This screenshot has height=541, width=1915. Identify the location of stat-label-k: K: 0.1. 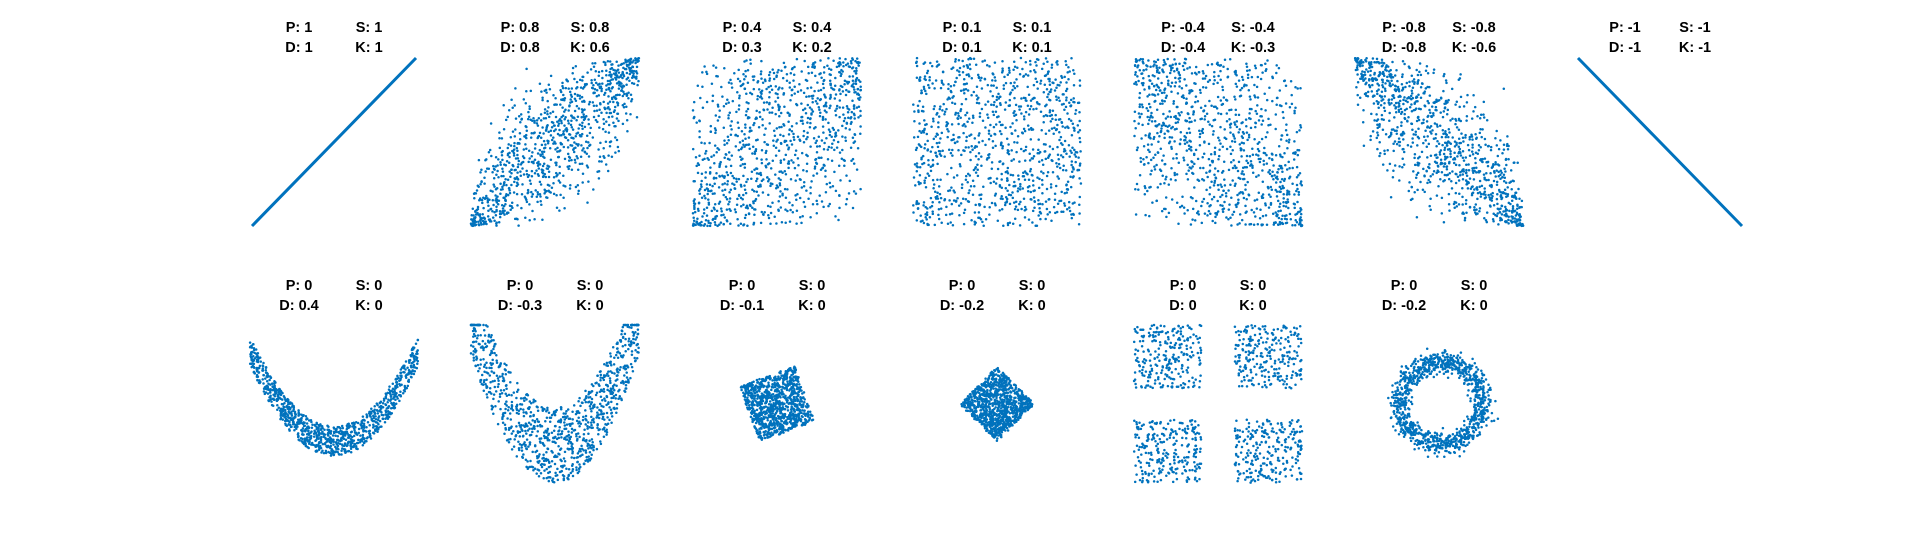
(1032, 48).